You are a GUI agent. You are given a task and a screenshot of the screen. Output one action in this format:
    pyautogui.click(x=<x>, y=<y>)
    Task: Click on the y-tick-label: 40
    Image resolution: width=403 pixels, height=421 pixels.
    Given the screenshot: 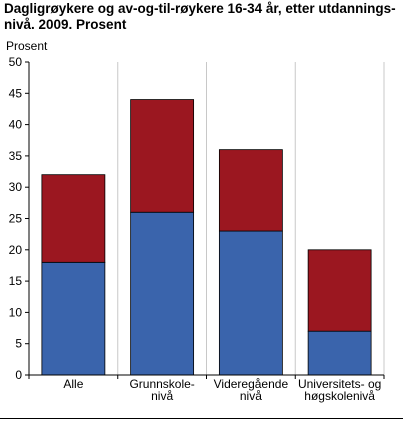 What is the action you would take?
    pyautogui.click(x=16, y=125)
    